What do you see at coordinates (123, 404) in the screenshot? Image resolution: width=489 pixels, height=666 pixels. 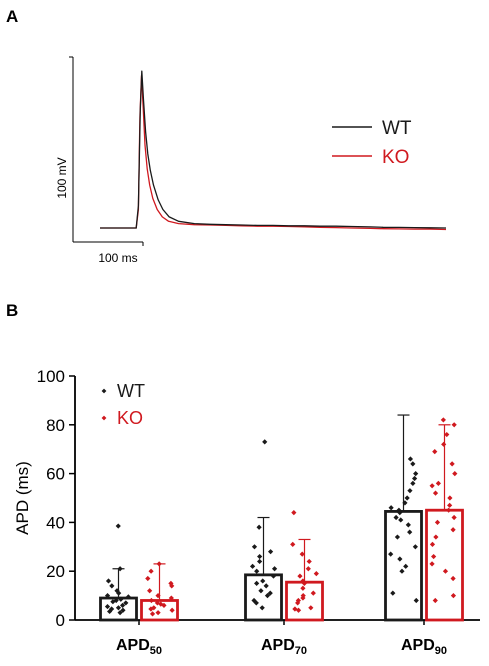 I see `panel-b-legend: WT KO` at bounding box center [123, 404].